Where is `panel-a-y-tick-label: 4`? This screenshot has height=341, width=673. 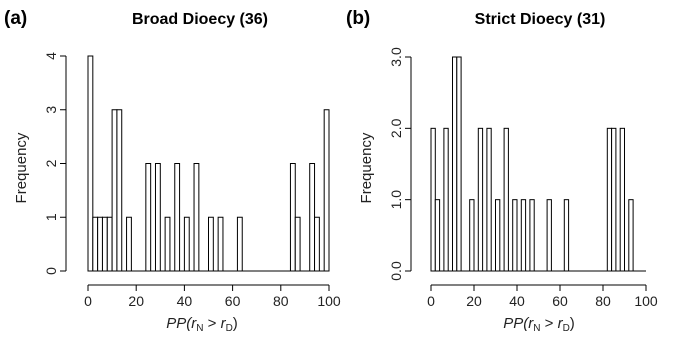
panel-a-y-tick-label: 4 is located at coordinates (51, 56).